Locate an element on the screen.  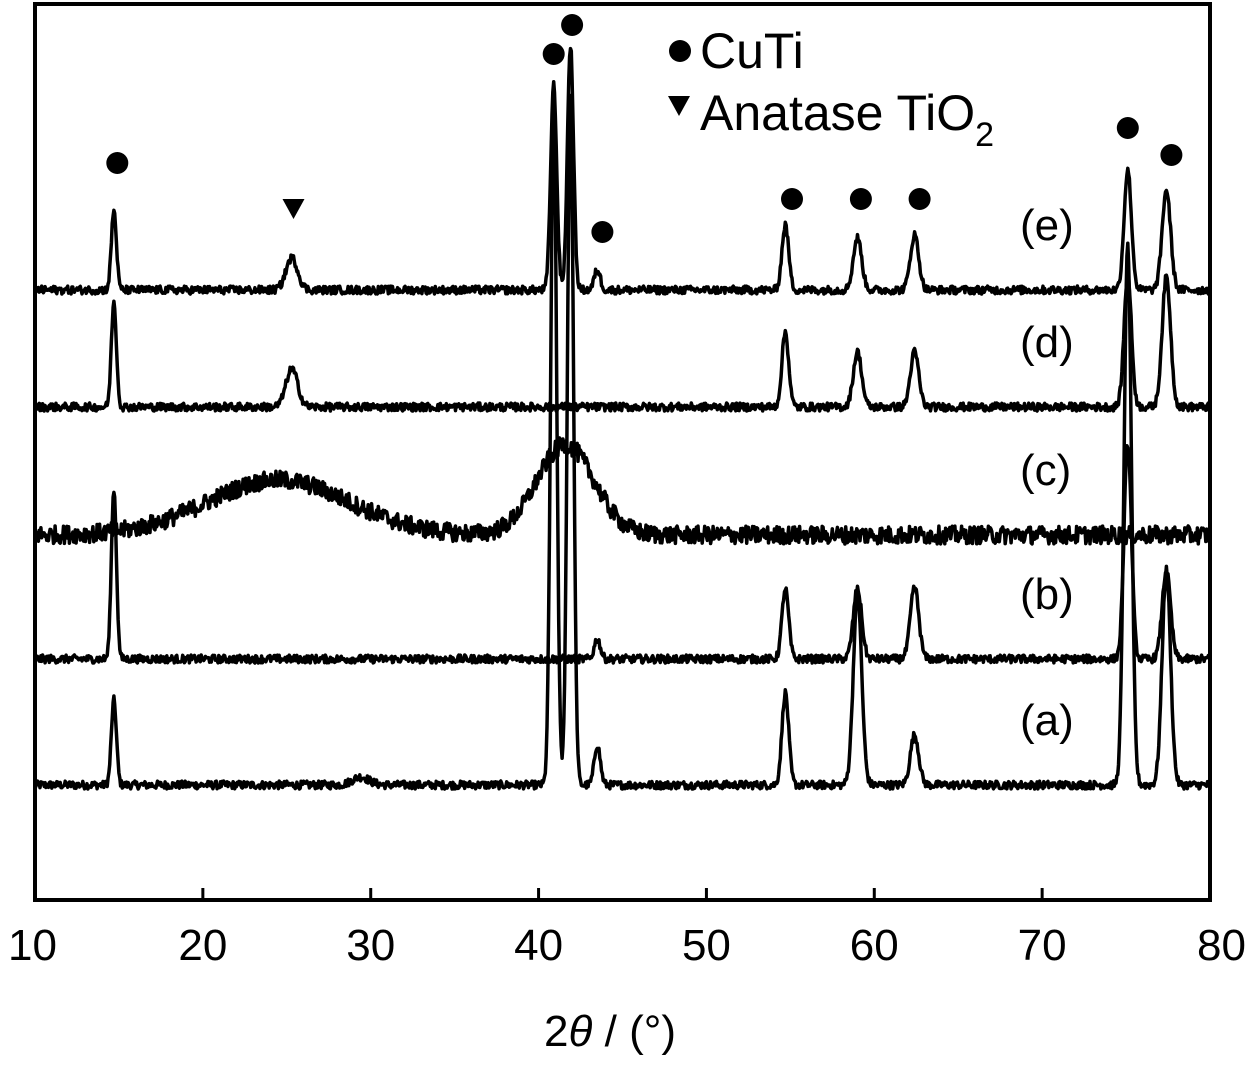
series-line-c is located at coordinates (622, 491).